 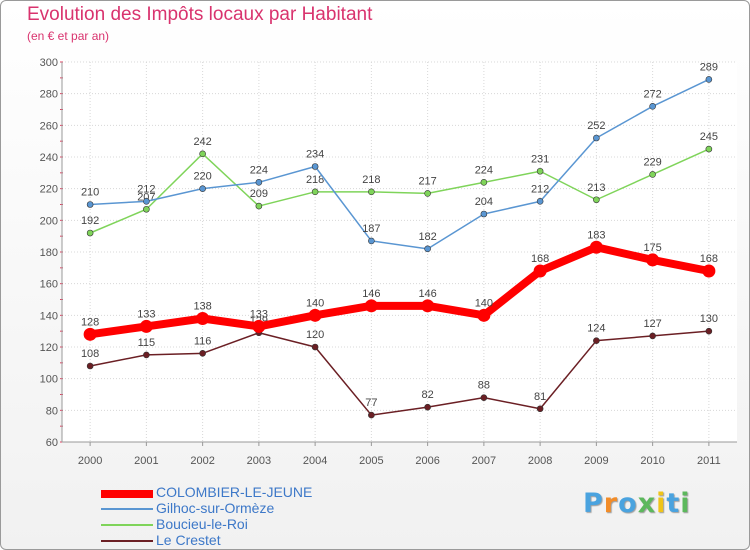 What do you see at coordinates (259, 461) in the screenshot?
I see `x-tick-label: 2003` at bounding box center [259, 461].